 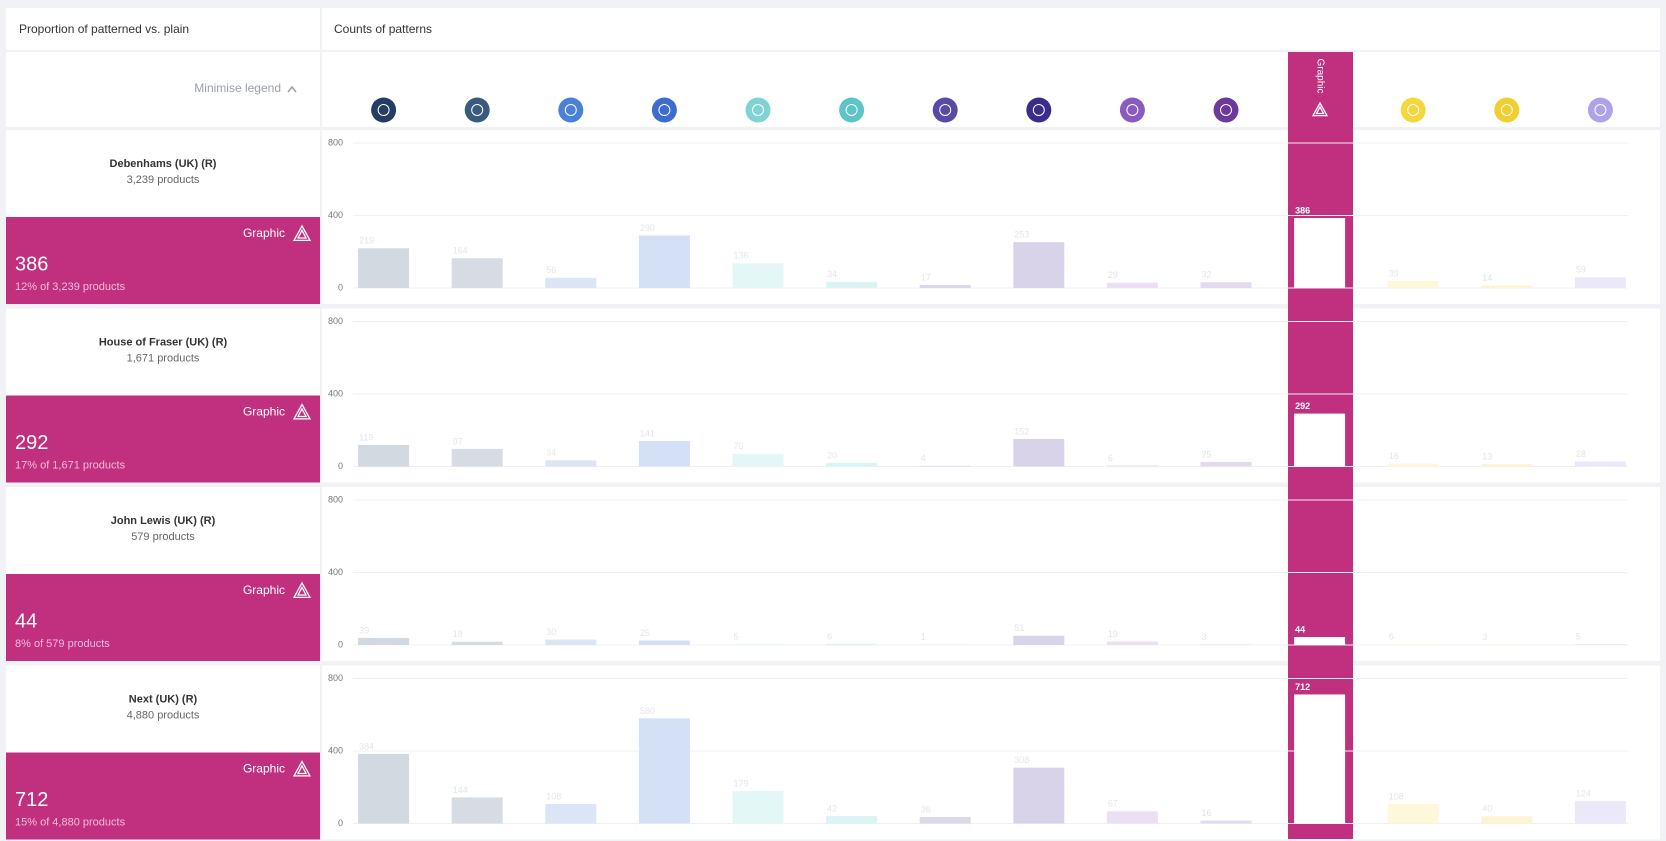 I want to click on bar-value-label: 29, so click(x=1113, y=275).